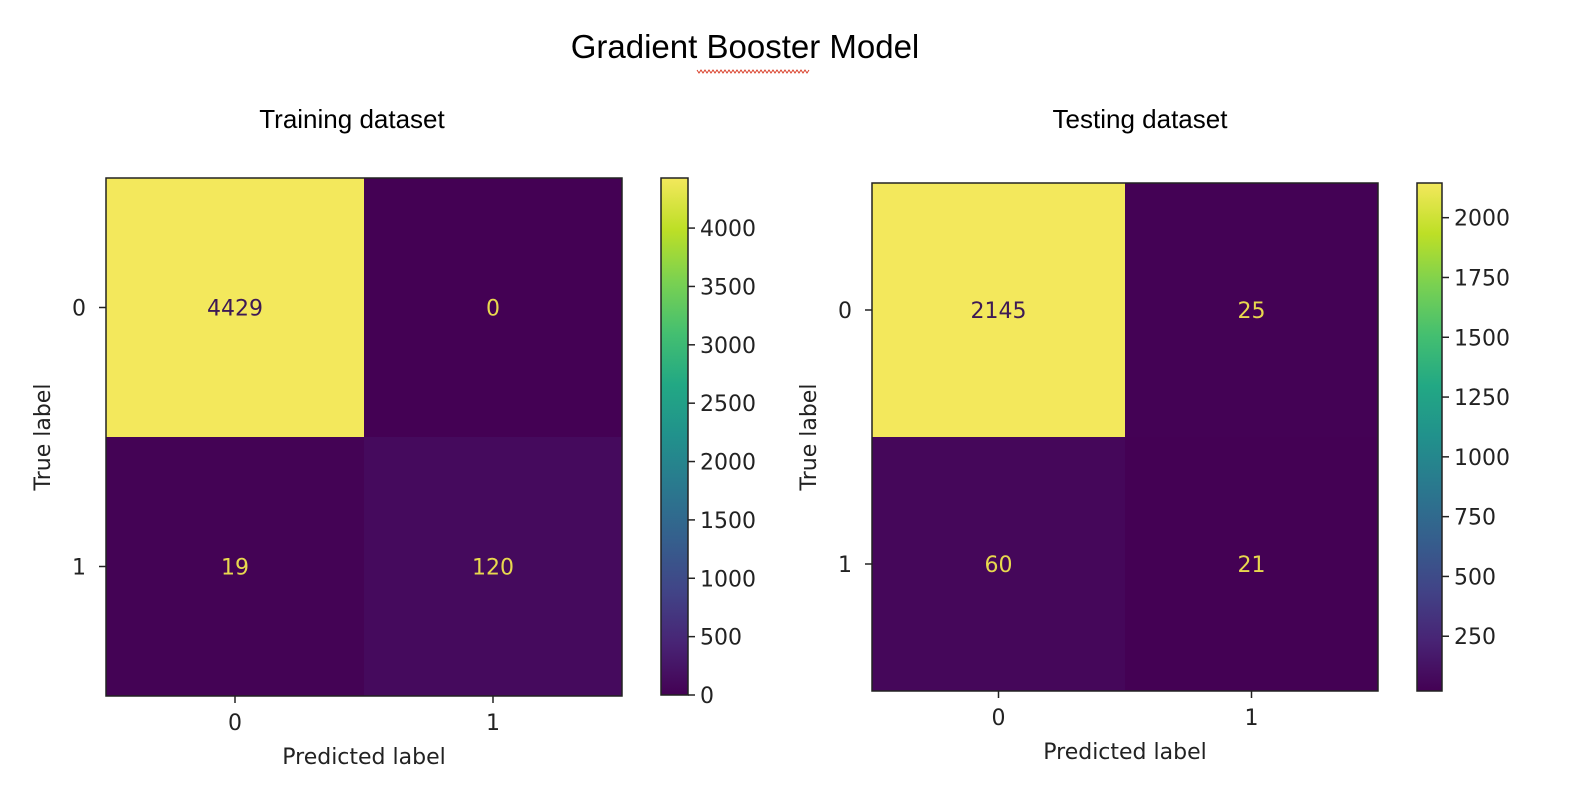  Describe the element at coordinates (352, 119) in the screenshot. I see `training-chart-title: Training dataset` at that location.